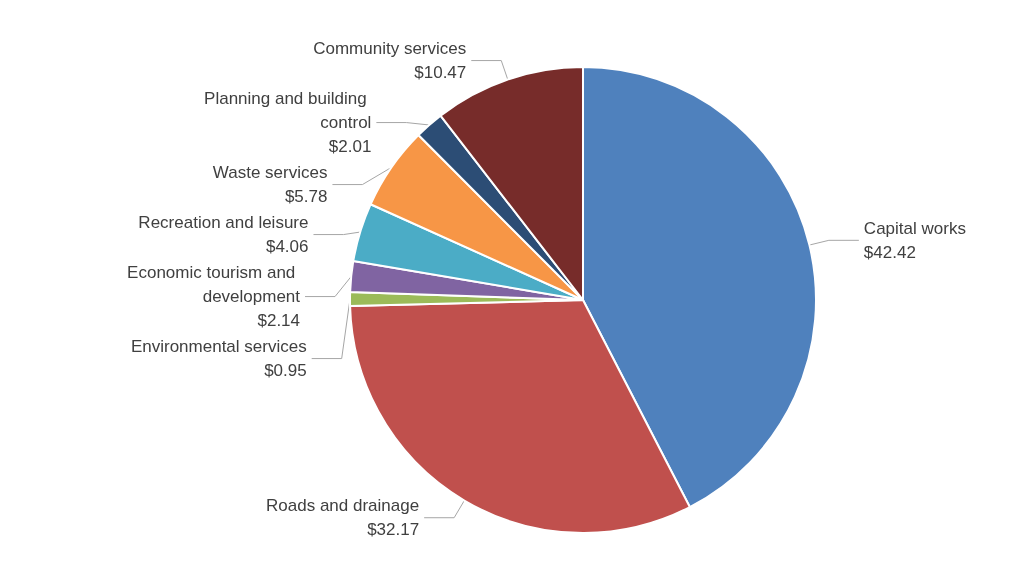 The image size is (1010, 570). What do you see at coordinates (270, 173) in the screenshot?
I see `slice-label: Waste services` at bounding box center [270, 173].